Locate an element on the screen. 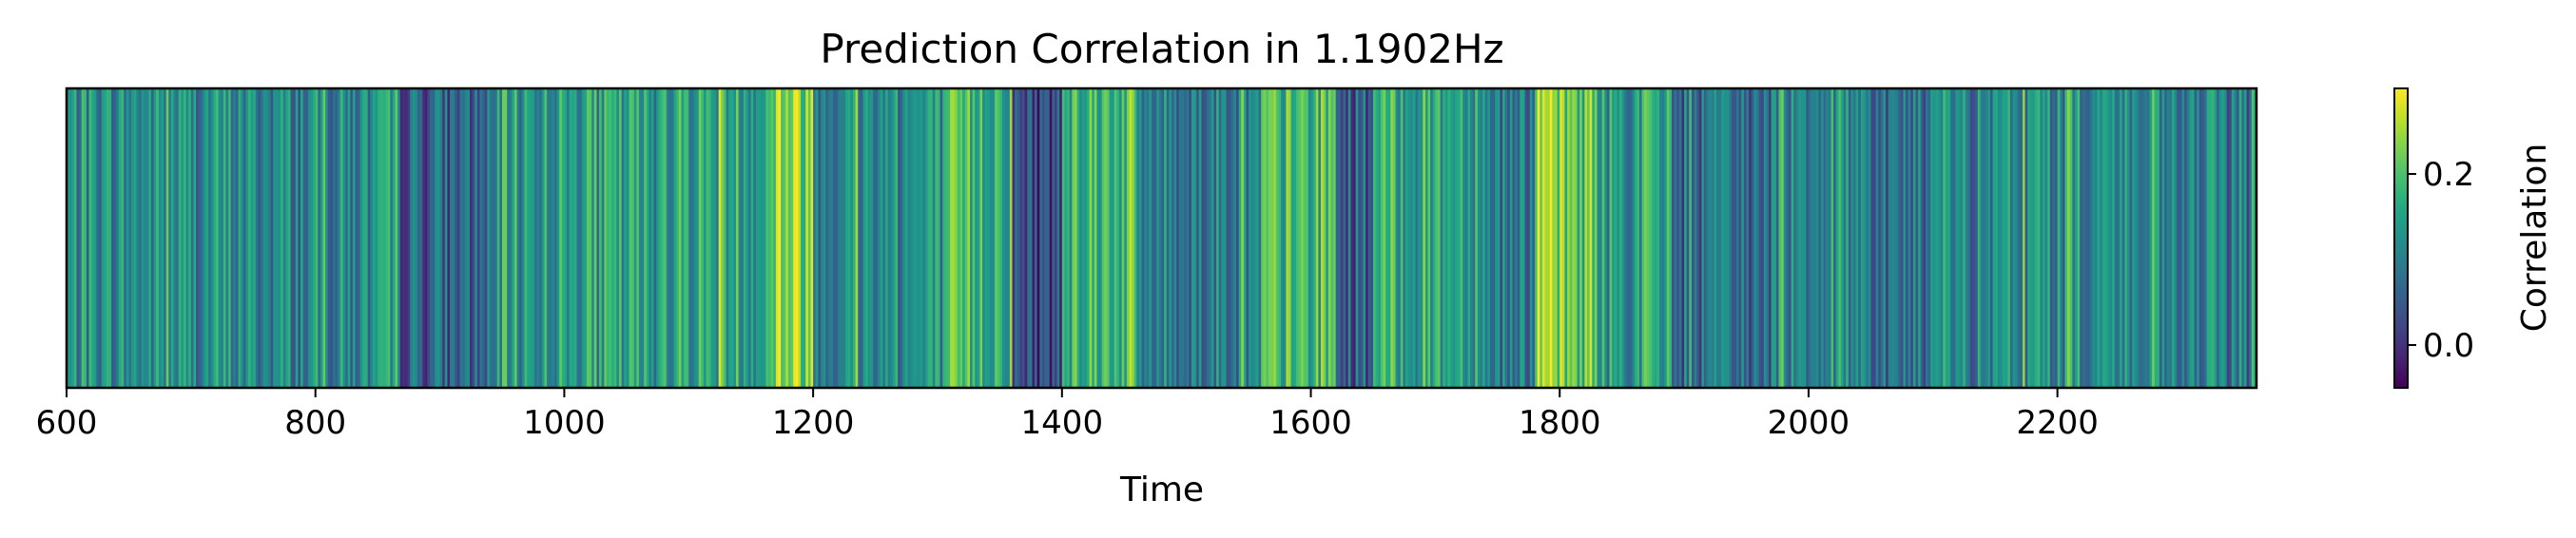 Image resolution: width=2576 pixels, height=538 pixels. colorbar-frame is located at coordinates (2401, 238).